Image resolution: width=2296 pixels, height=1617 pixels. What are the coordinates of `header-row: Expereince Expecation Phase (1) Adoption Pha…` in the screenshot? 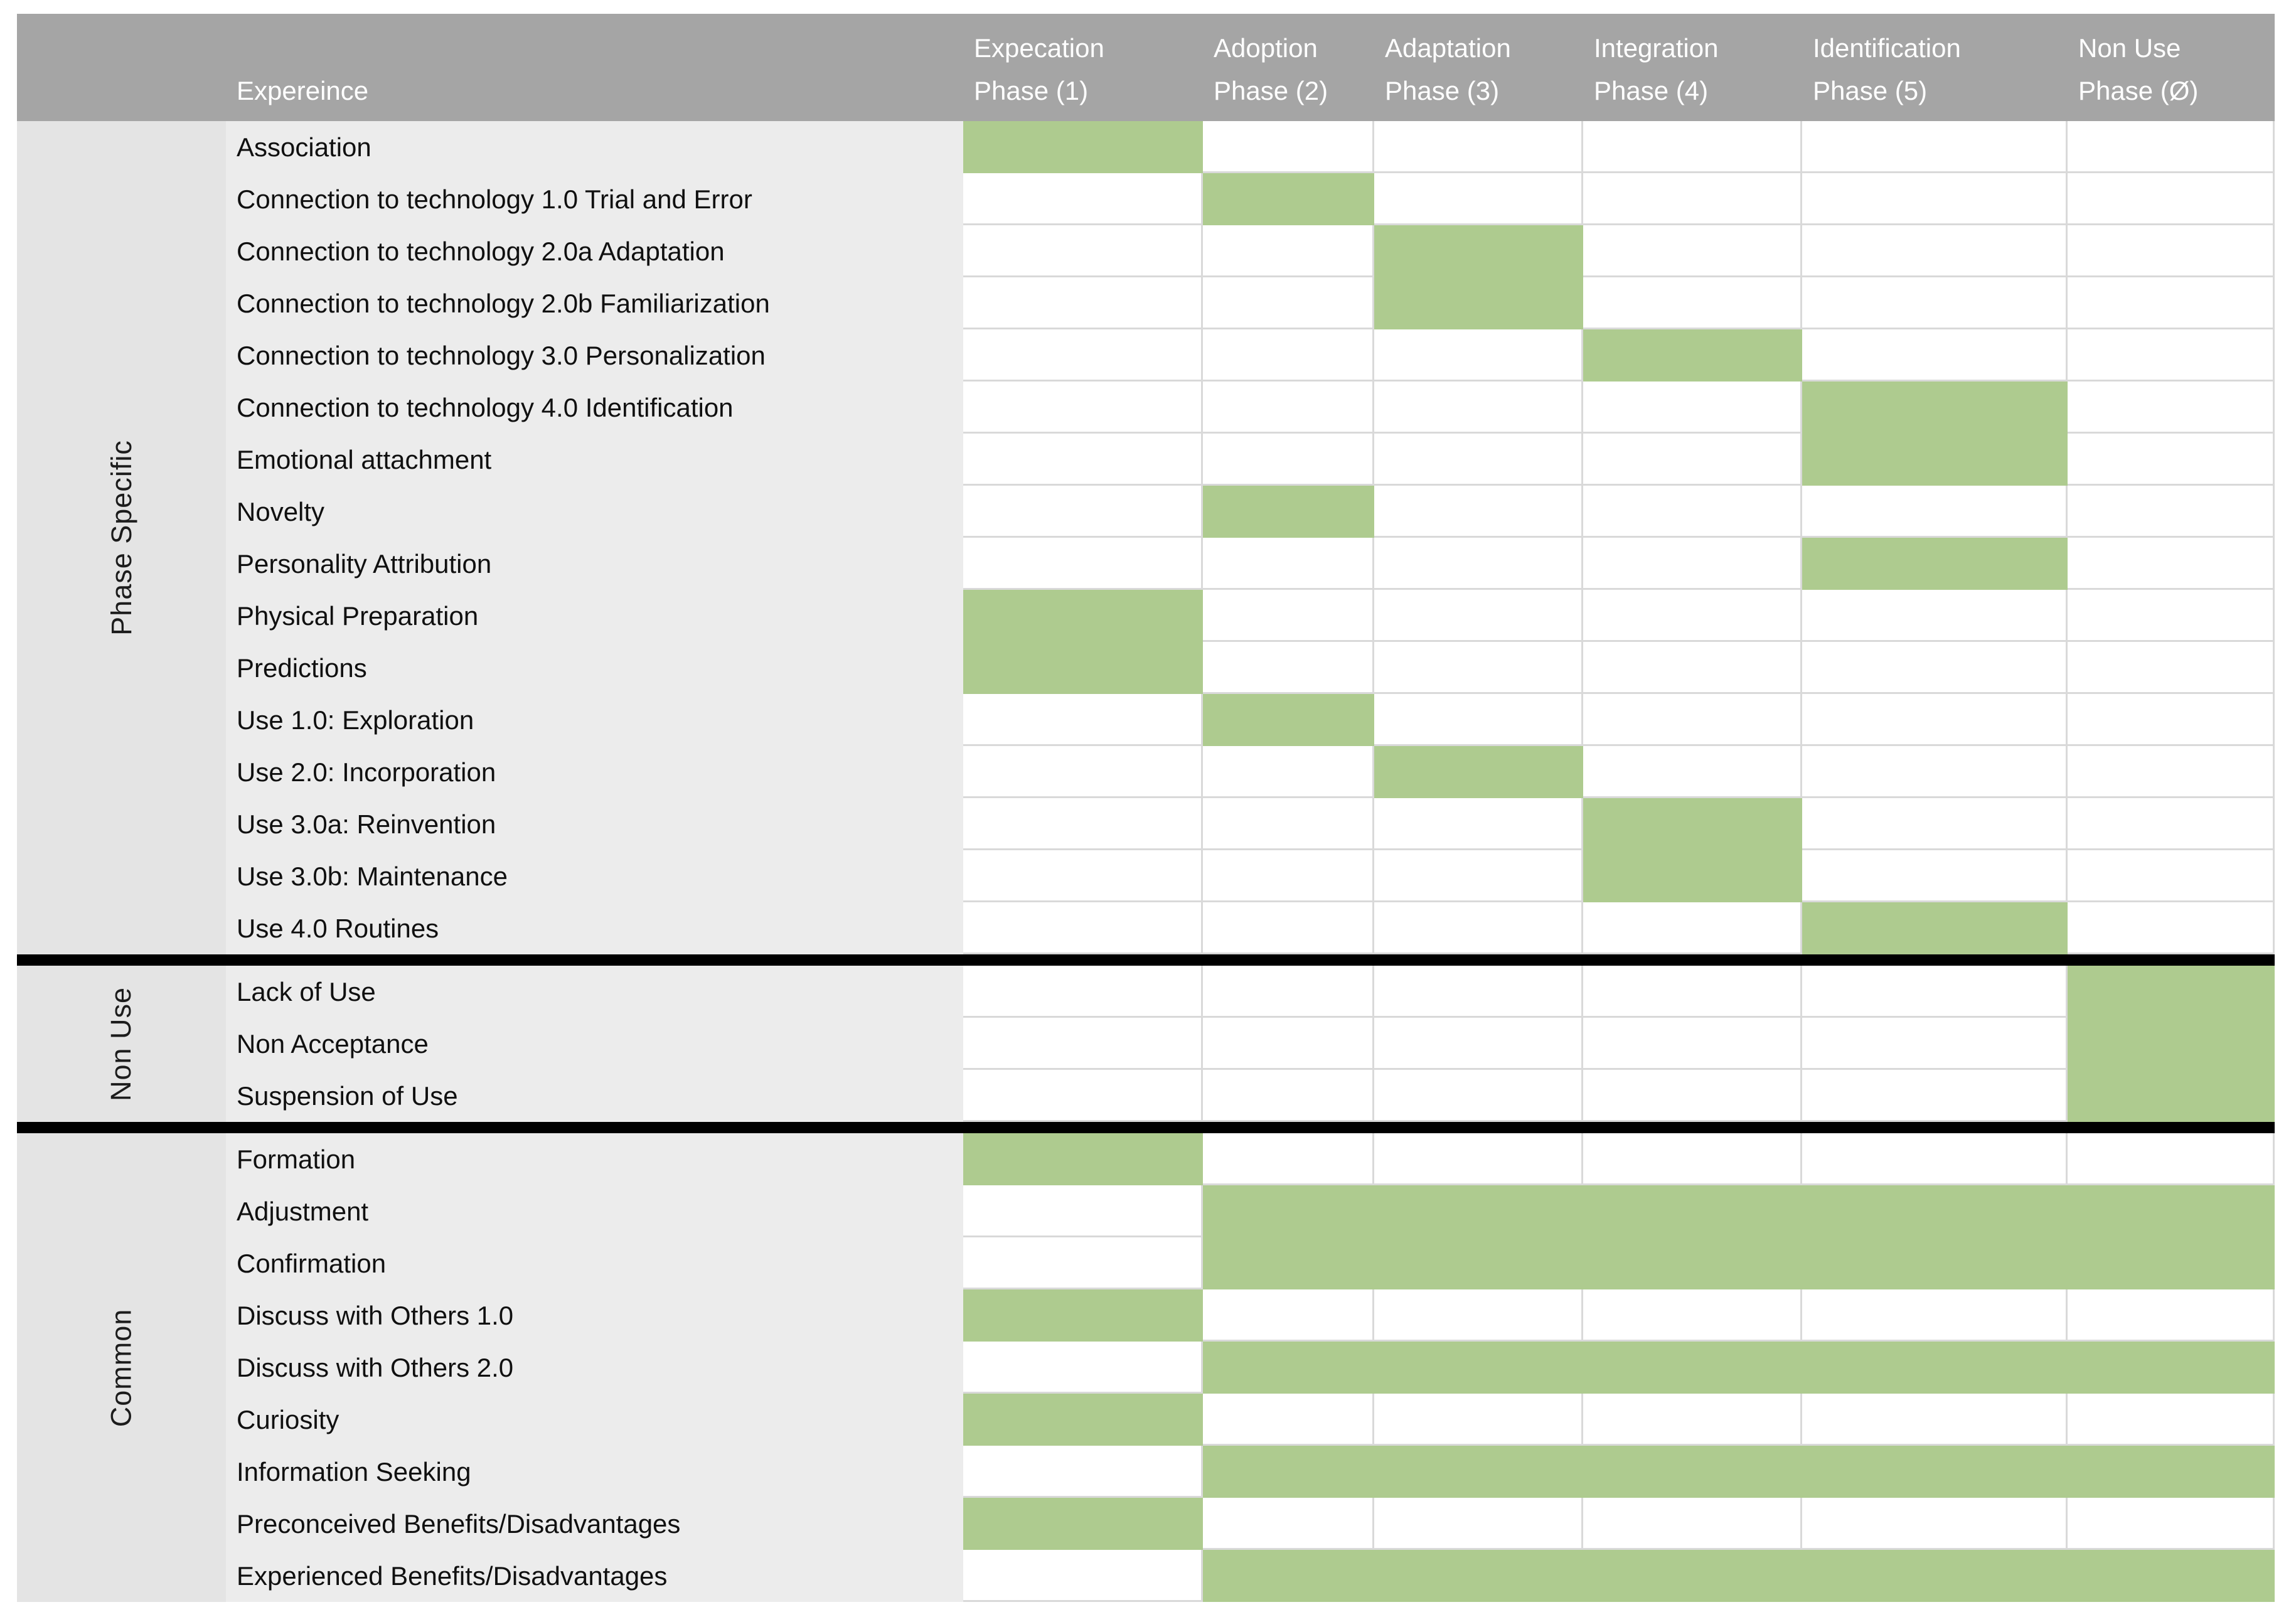 It's located at (1146, 67).